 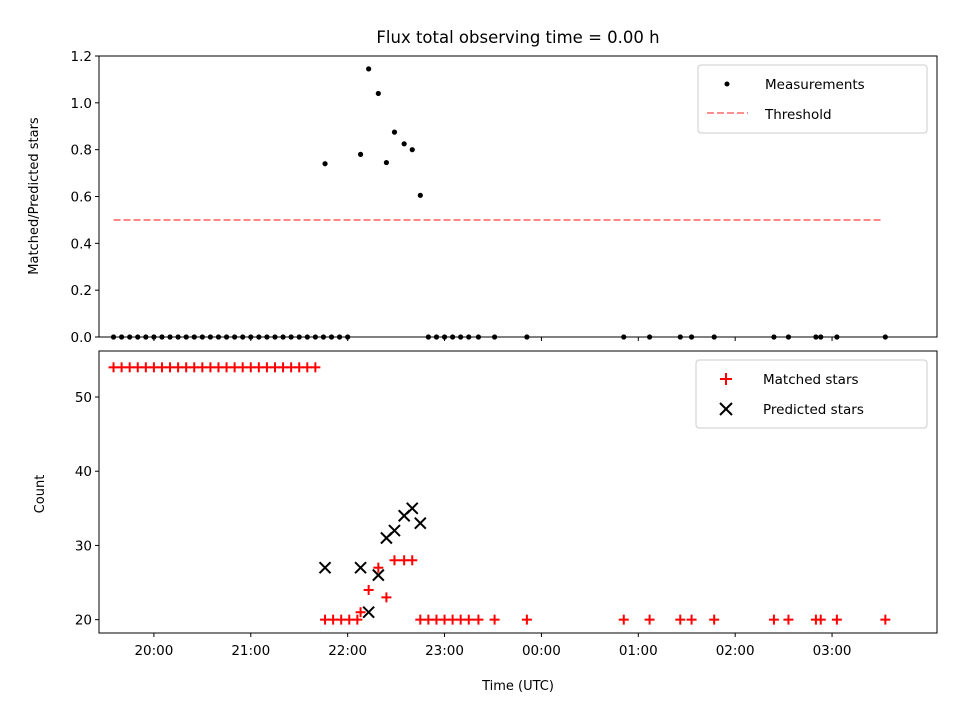 I want to click on bottom-x-tick-label: 21:00, so click(x=250, y=651).